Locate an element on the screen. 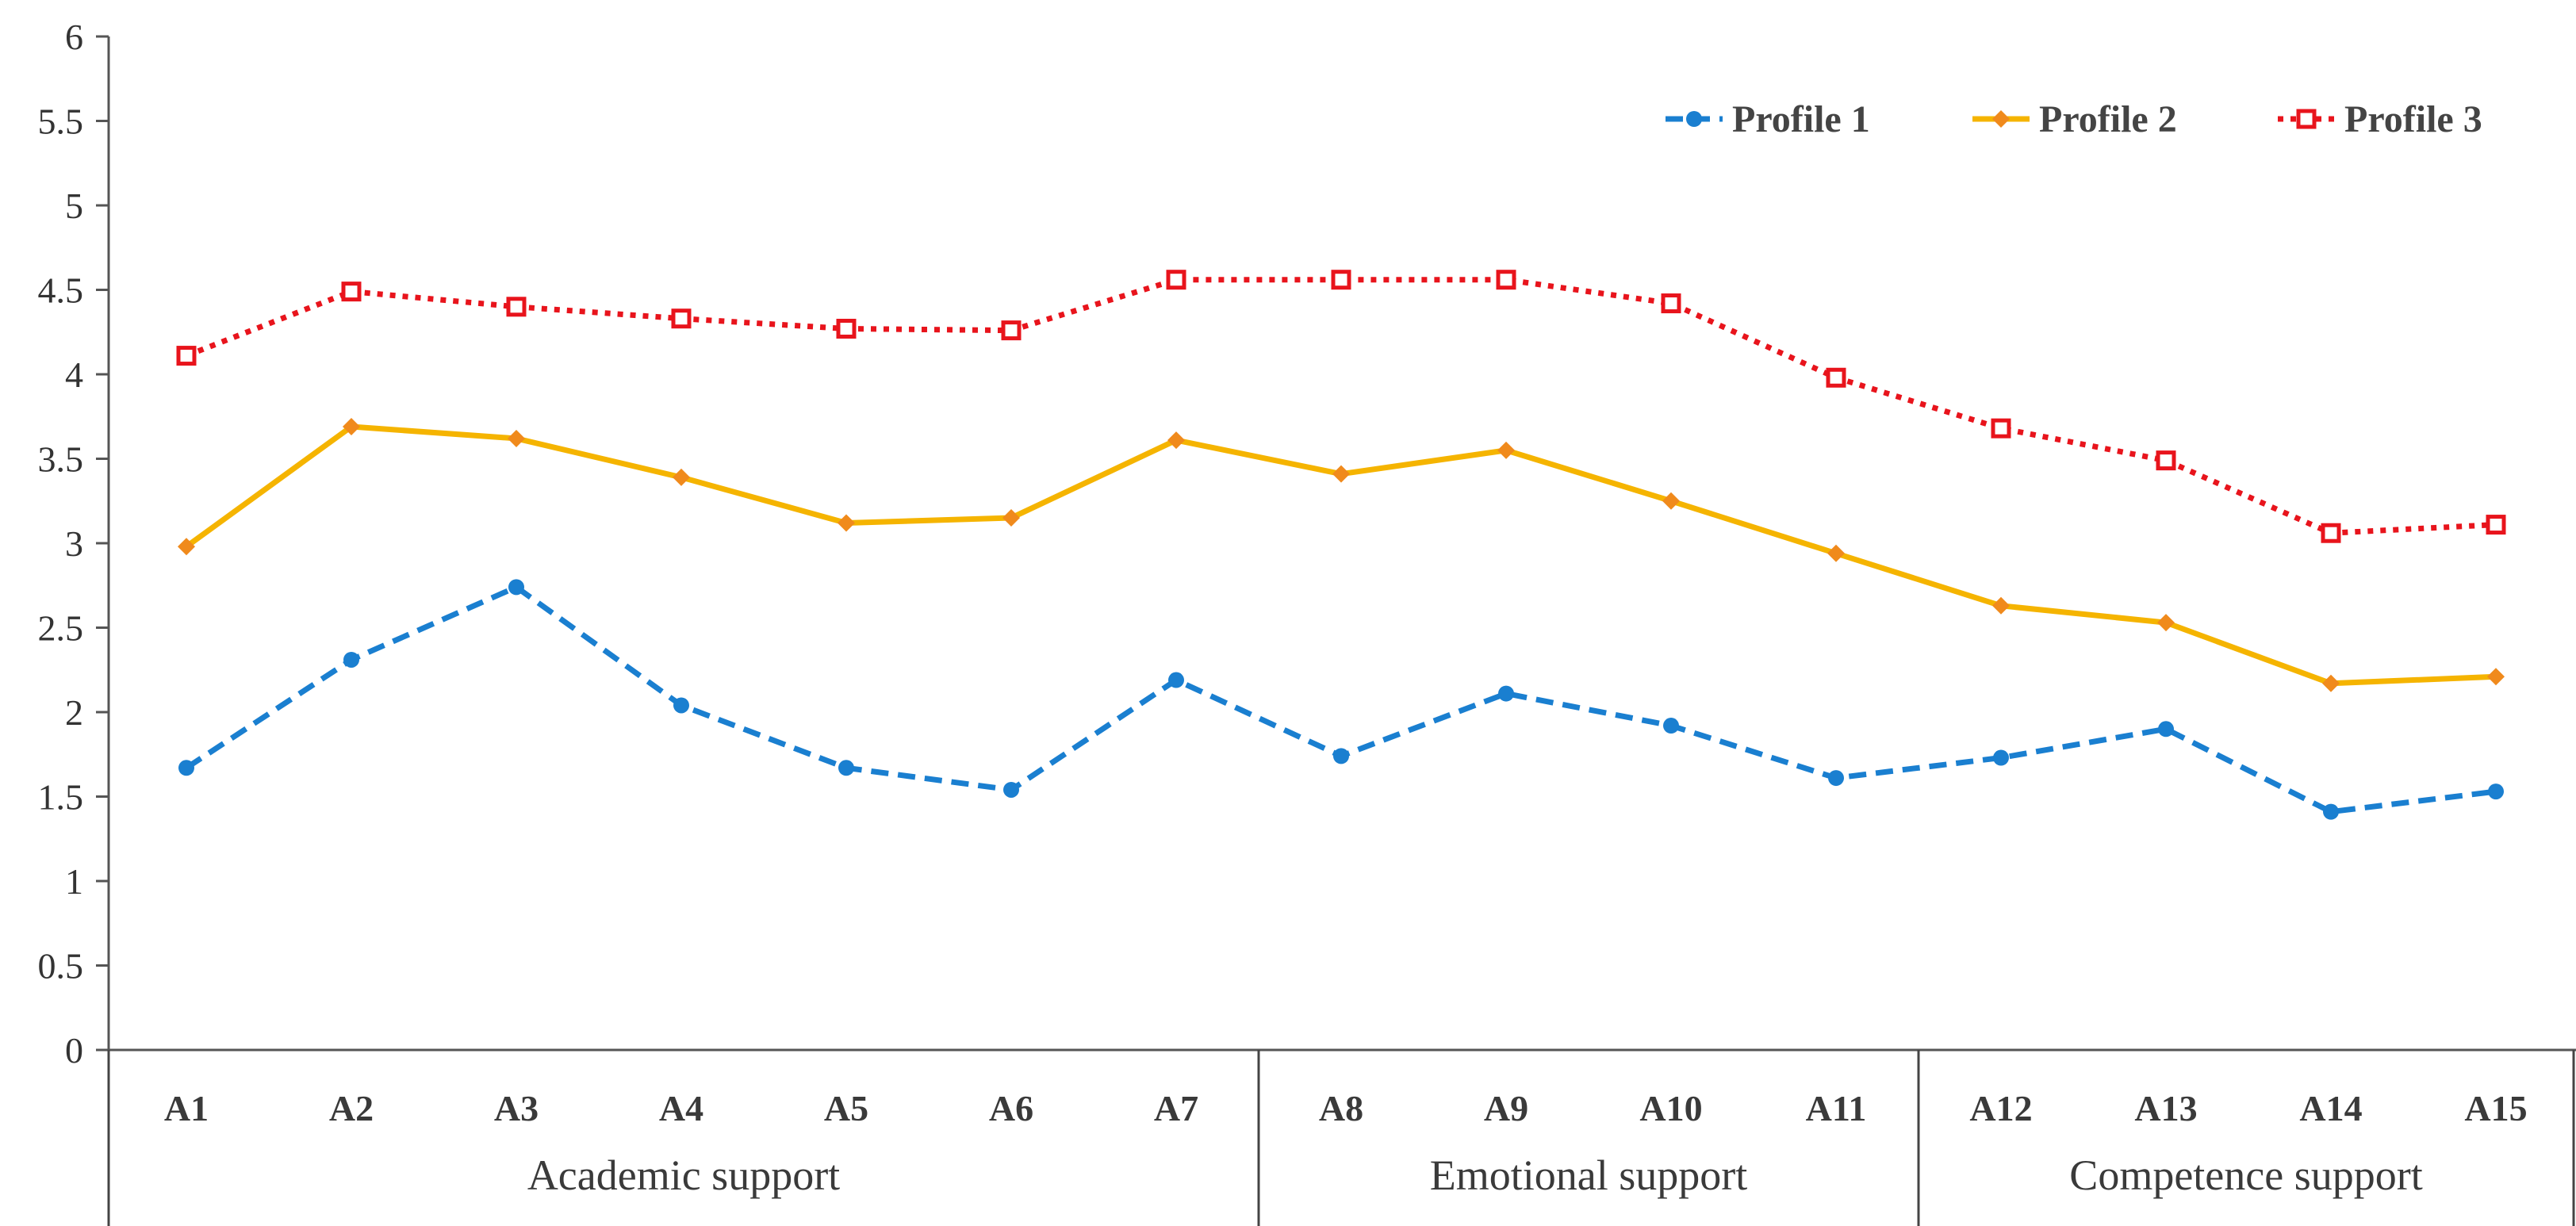 The height and width of the screenshot is (1226, 2576). x-tick-label: A15 is located at coordinates (2495, 1108).